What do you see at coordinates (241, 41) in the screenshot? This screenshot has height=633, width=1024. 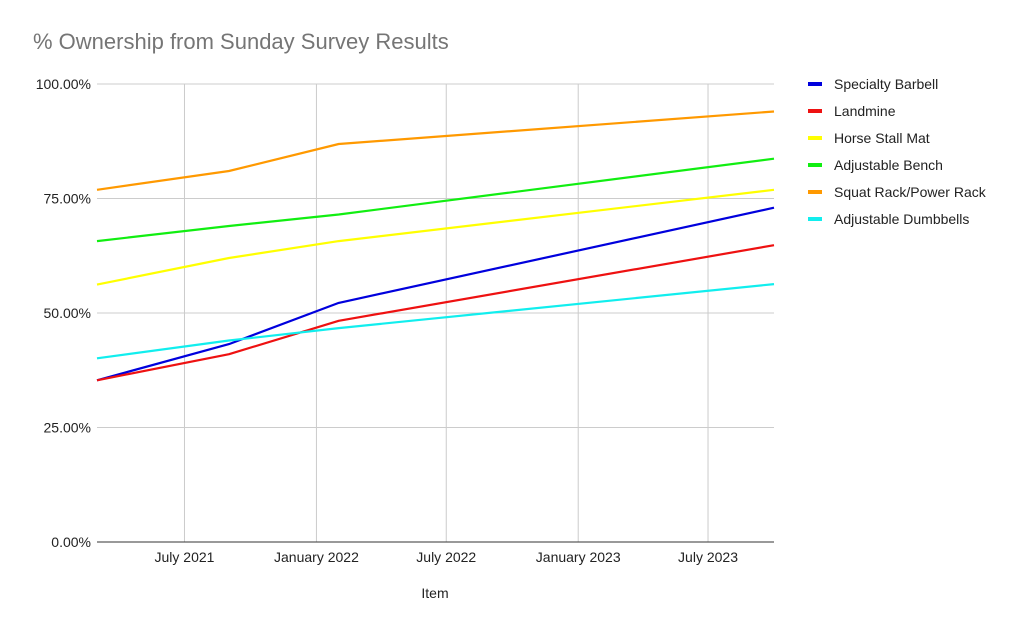 I see `chart-title: % Ownership from Sunday Survey Results` at bounding box center [241, 41].